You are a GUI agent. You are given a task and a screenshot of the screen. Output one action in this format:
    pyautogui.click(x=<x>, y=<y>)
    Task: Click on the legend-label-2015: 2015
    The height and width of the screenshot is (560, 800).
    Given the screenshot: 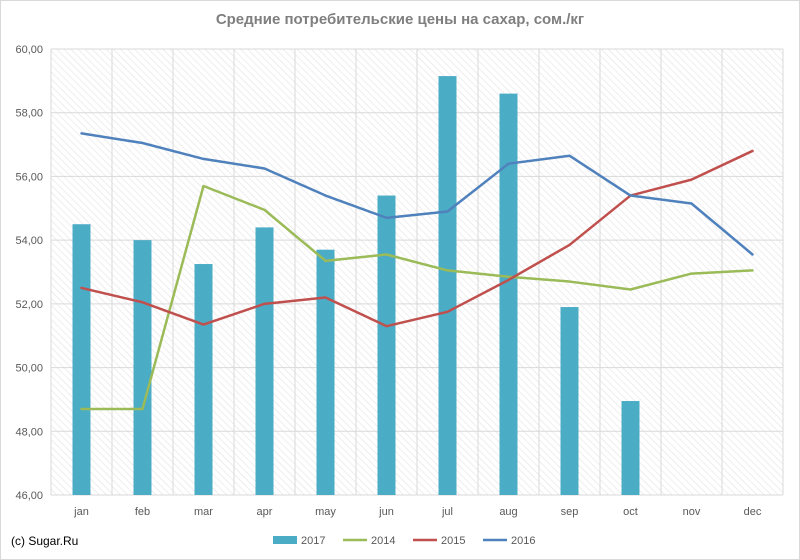 What is the action you would take?
    pyautogui.click(x=453, y=541)
    